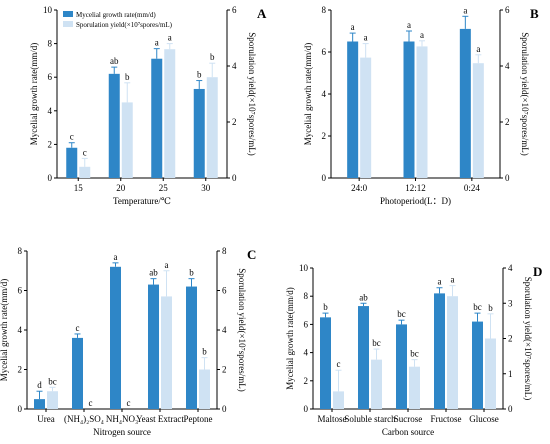 This screenshot has height=444, width=550. Describe the element at coordinates (507, 66) in the screenshot. I see `panel-b-right-tick-label: 4` at that location.